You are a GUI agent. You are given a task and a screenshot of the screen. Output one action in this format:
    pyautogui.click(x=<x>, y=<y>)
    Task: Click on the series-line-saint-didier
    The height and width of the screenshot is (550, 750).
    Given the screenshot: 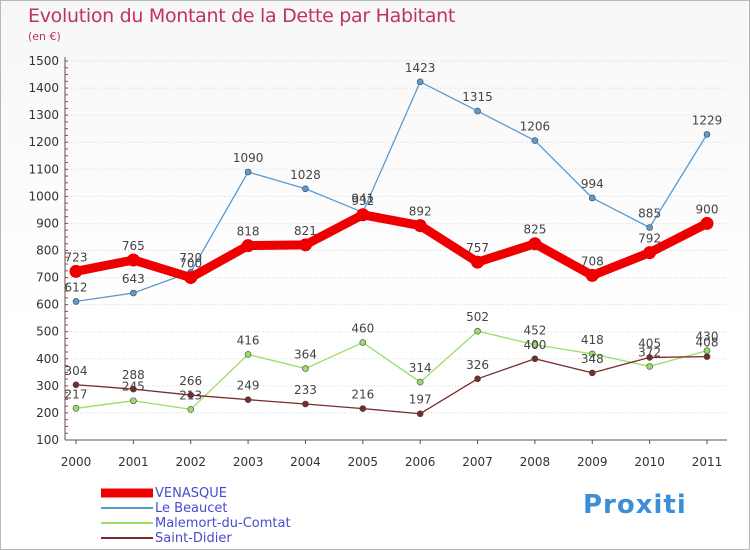 What is the action you would take?
    pyautogui.click(x=391, y=385)
    